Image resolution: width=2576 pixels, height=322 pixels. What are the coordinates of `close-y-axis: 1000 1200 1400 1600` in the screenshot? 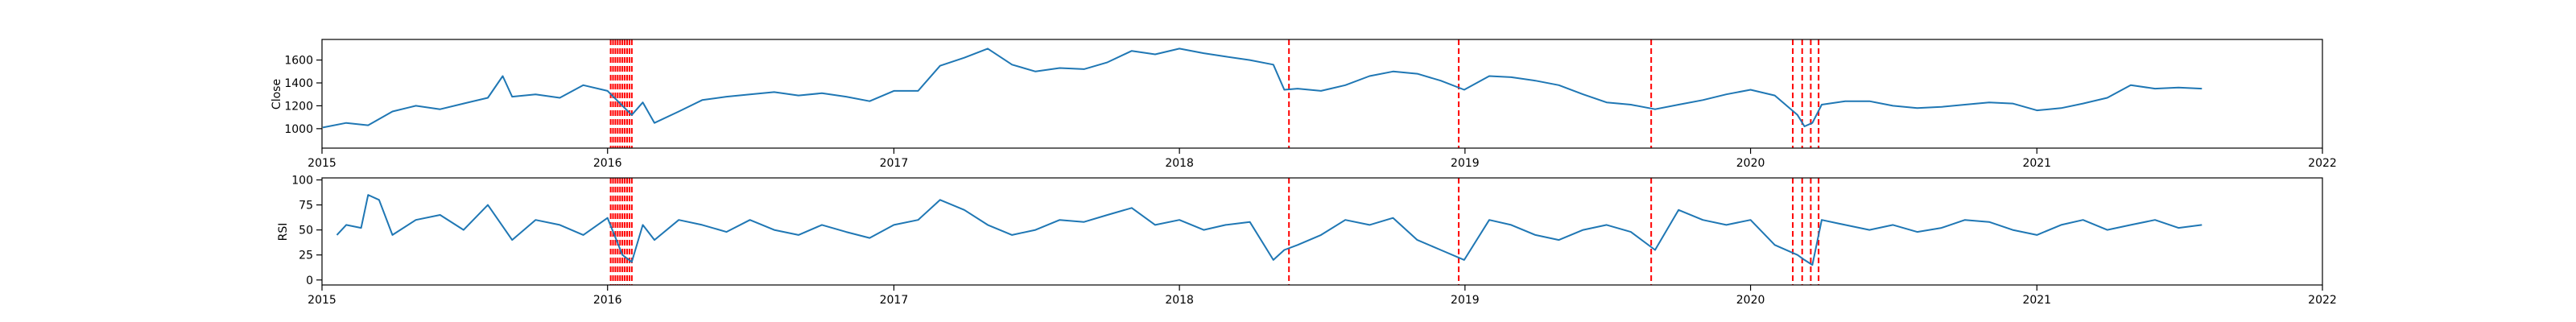 It's located at (303, 95).